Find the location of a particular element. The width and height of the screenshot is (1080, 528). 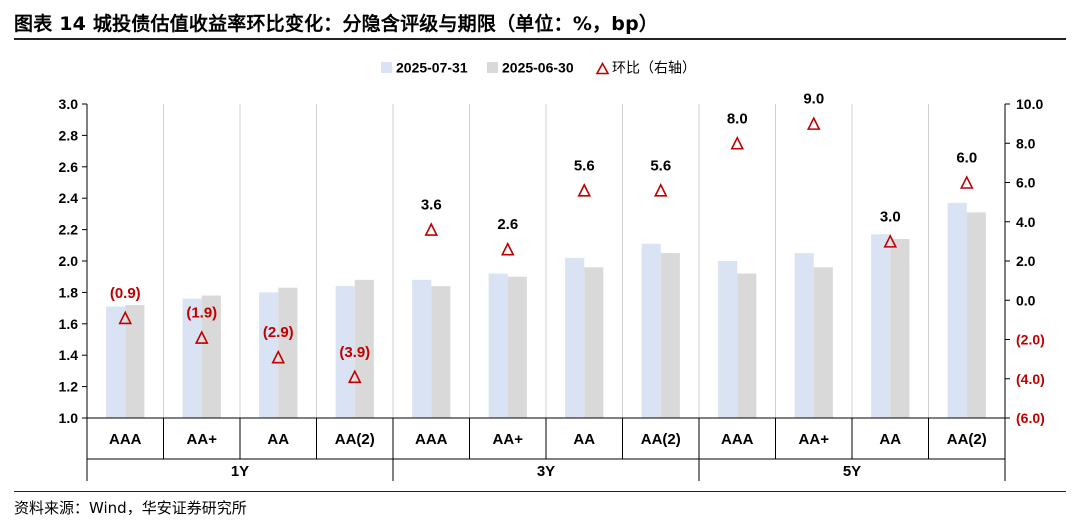

legend-swatch-july is located at coordinates (386, 67).